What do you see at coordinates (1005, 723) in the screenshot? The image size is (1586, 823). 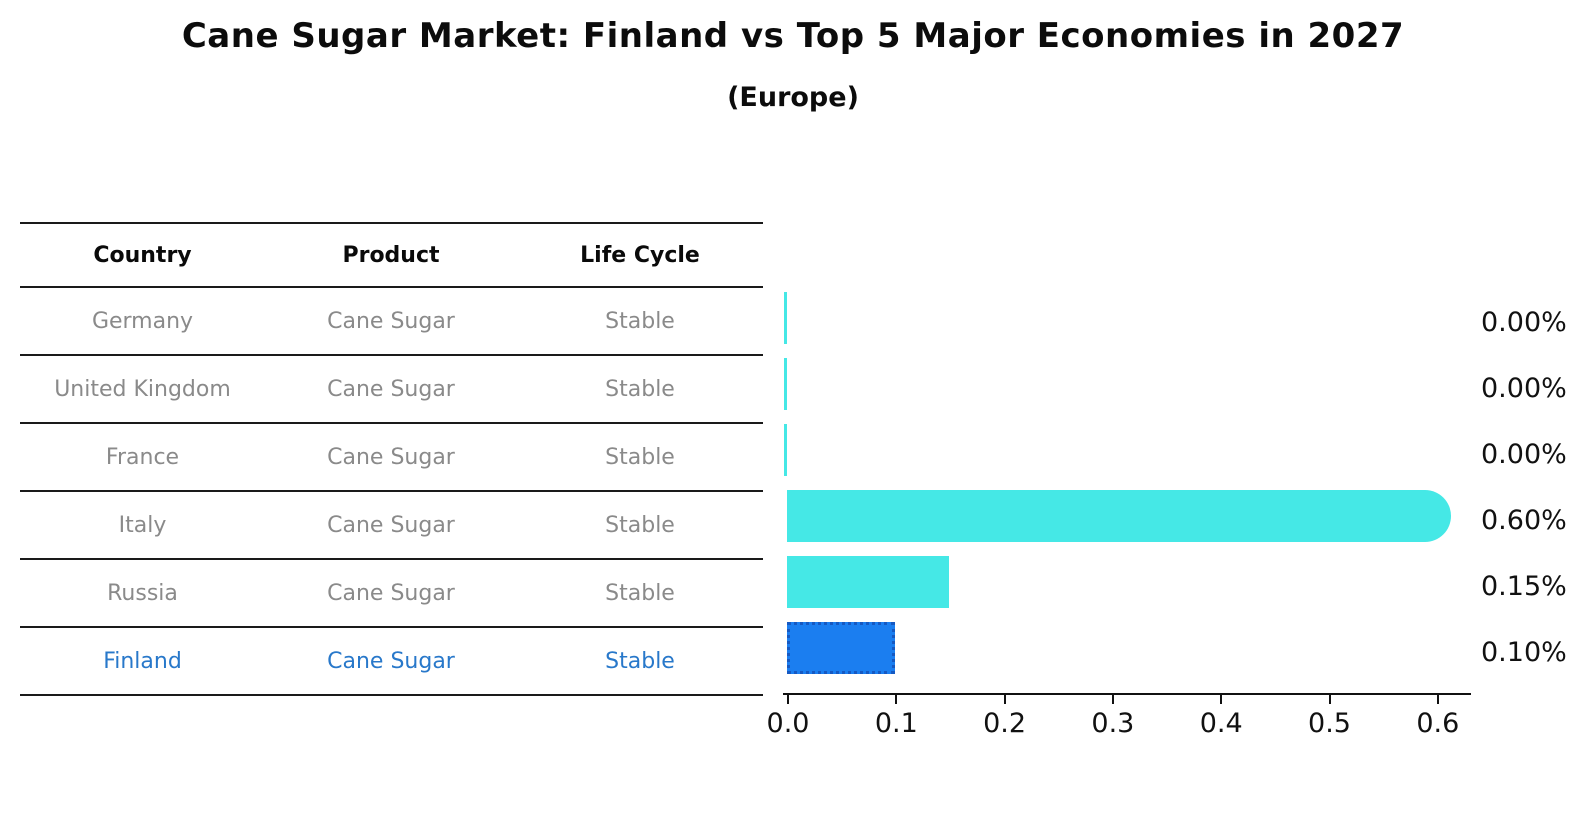 I see `x-axis-tick-label: 0.2` at bounding box center [1005, 723].